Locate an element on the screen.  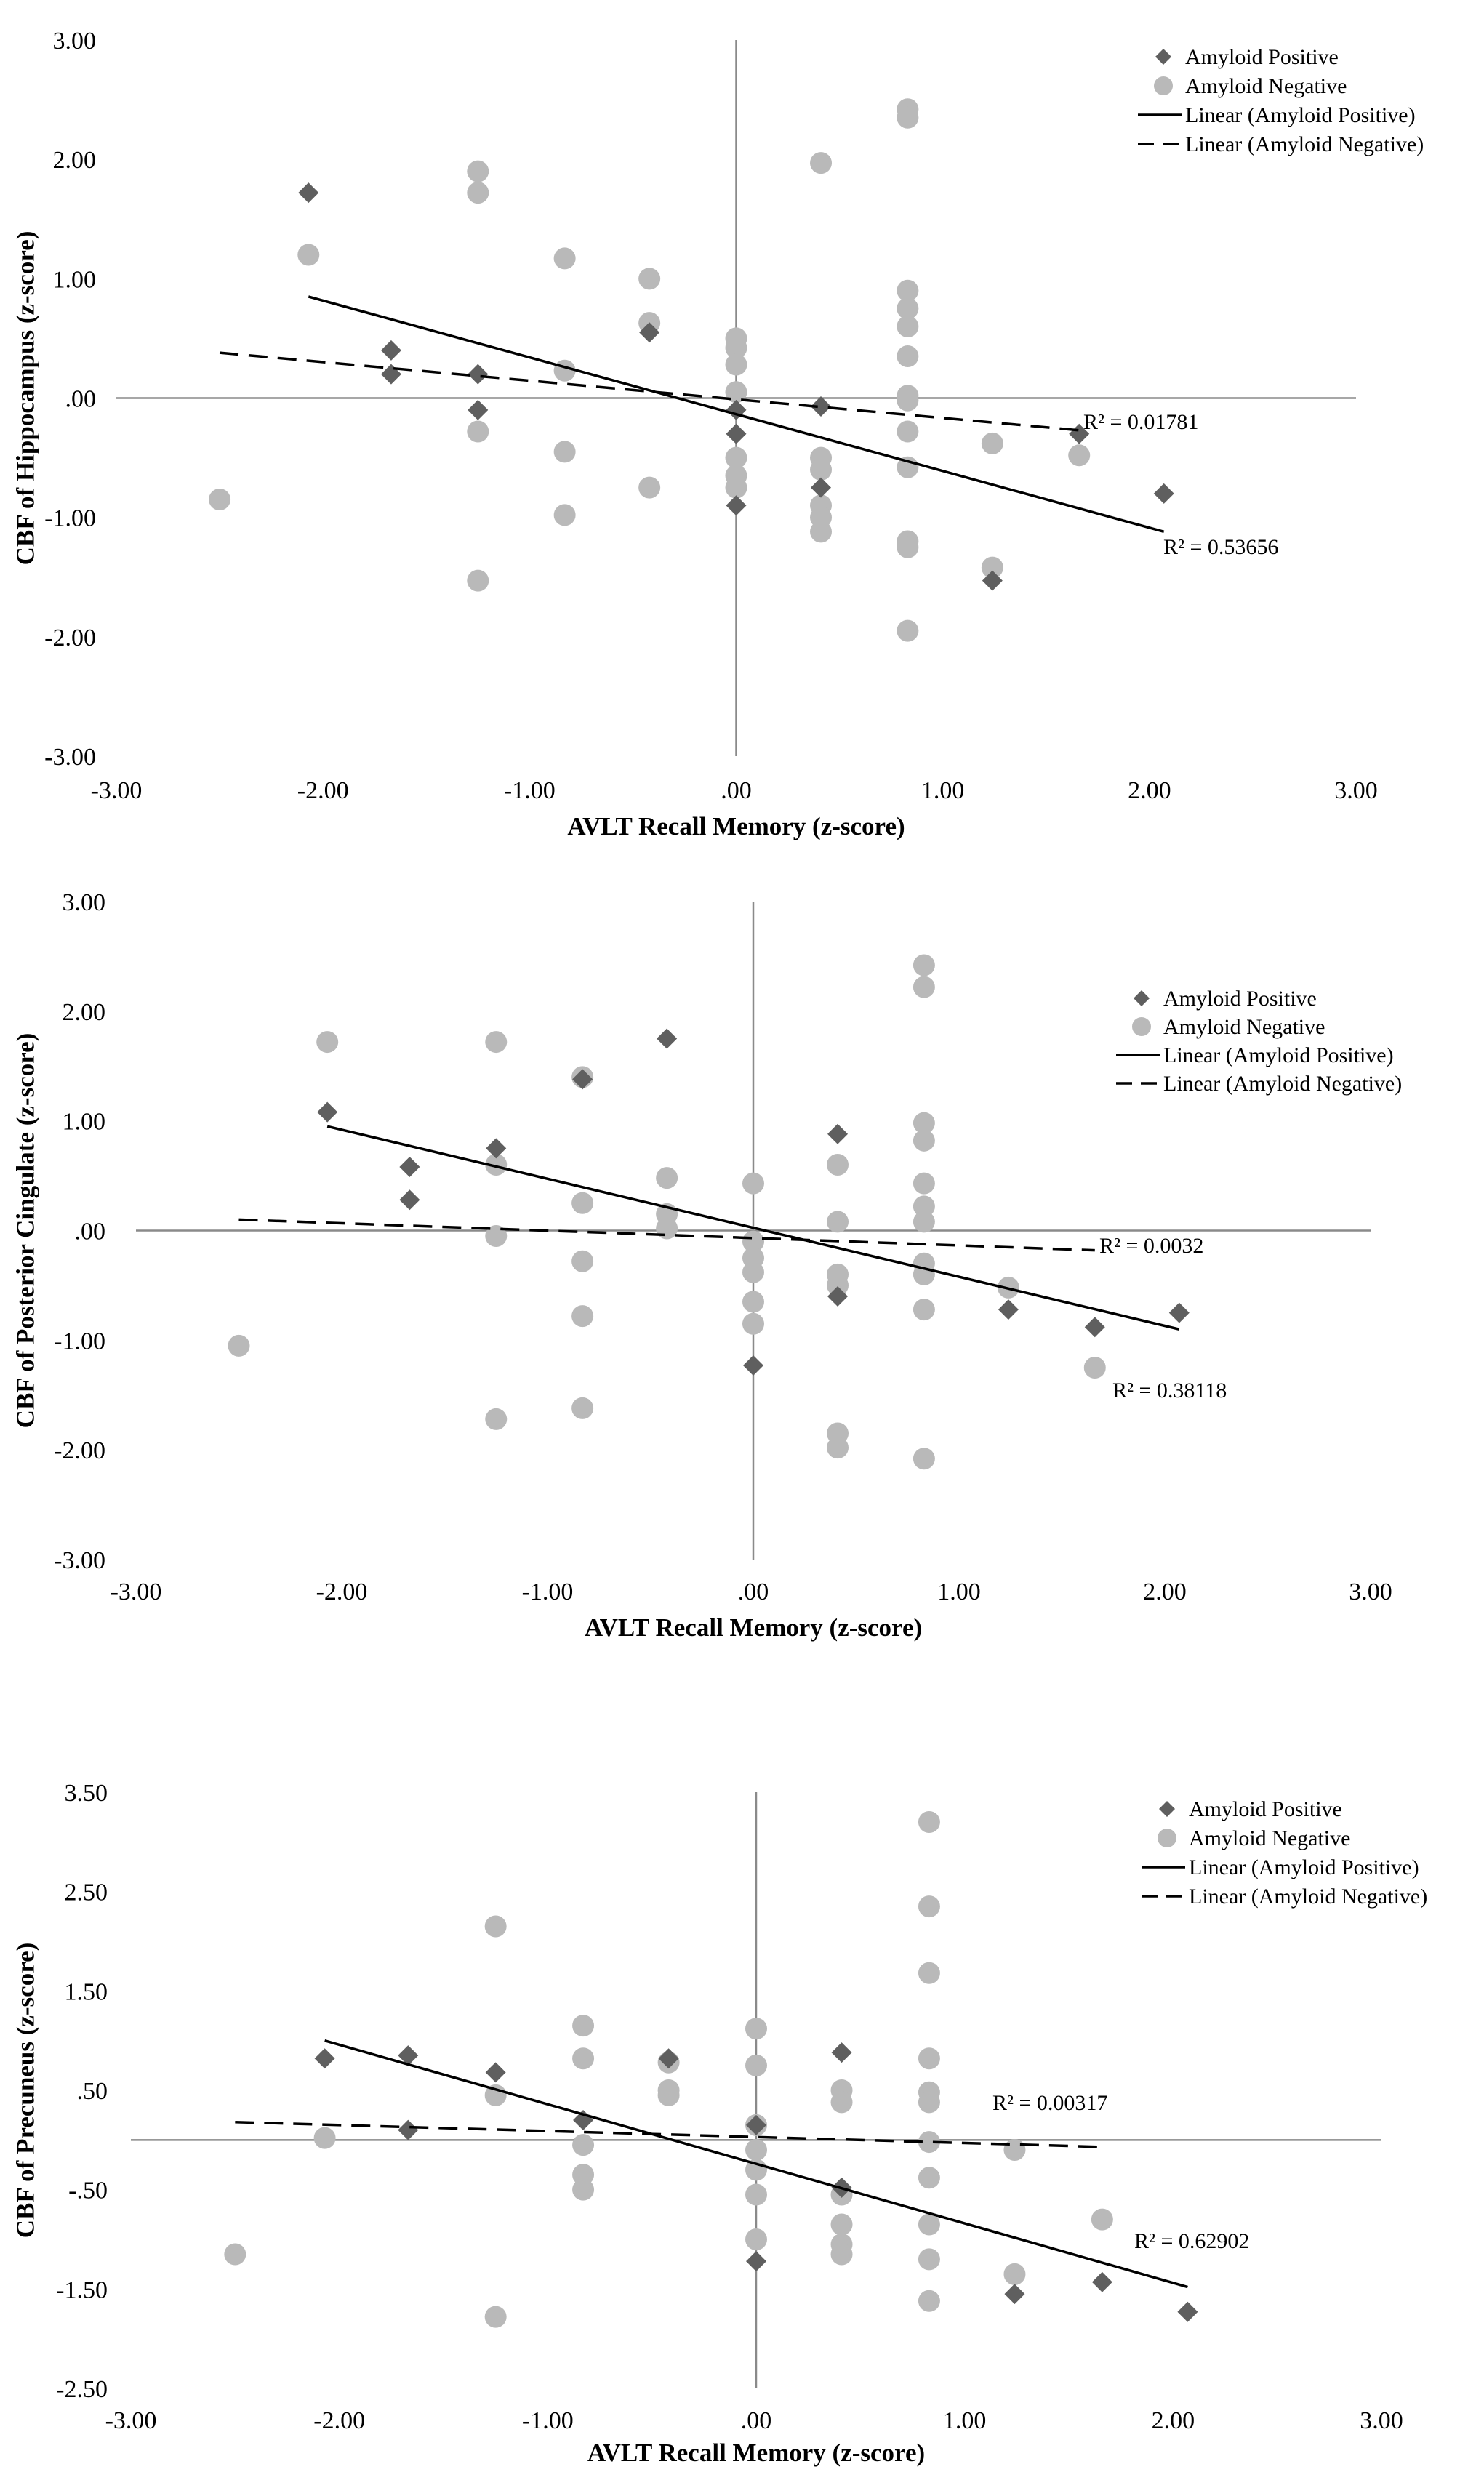
trendline-amyloid-negative is located at coordinates (666, 1235).